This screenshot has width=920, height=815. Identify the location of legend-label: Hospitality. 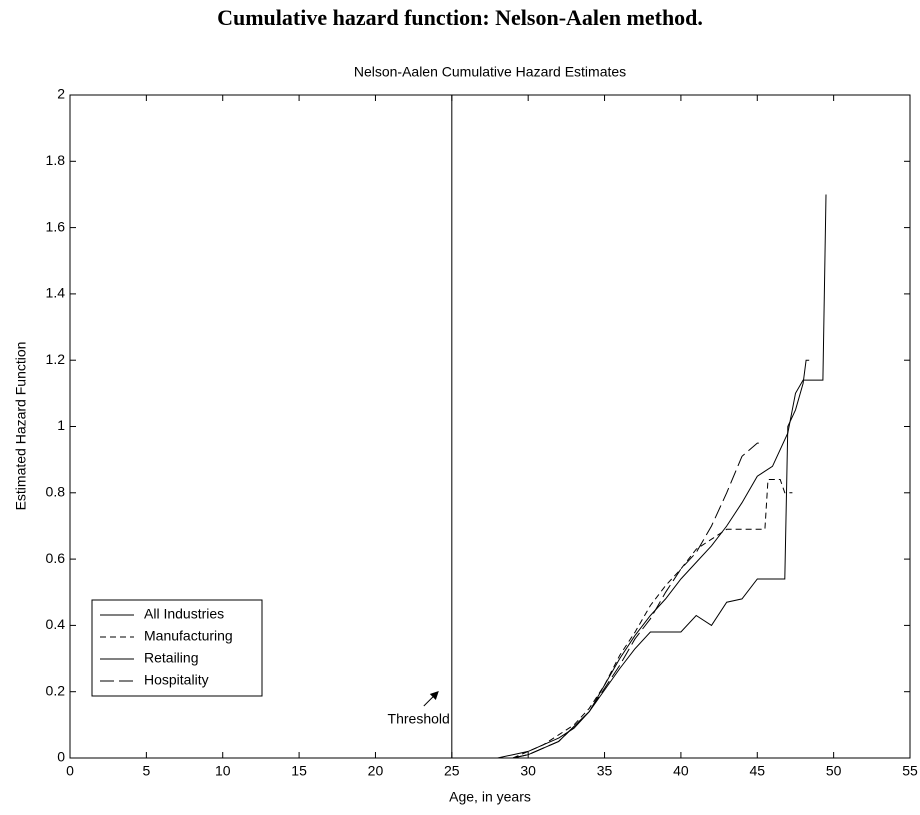
(176, 680).